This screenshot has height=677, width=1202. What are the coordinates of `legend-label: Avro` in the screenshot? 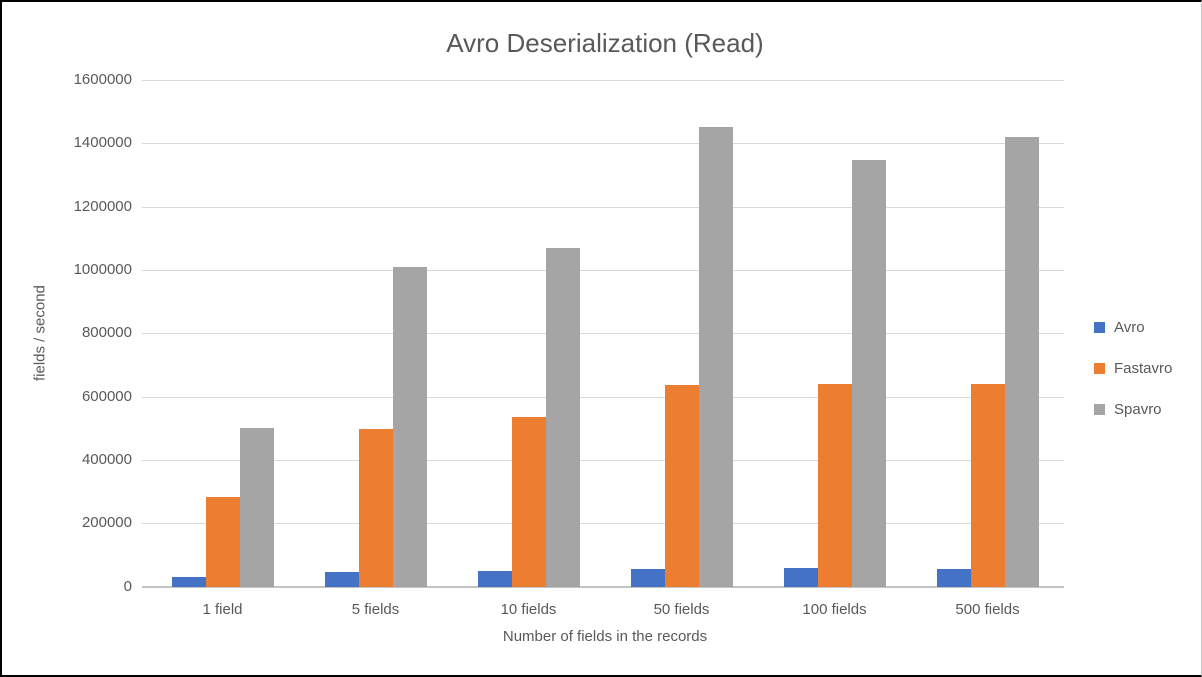 It's located at (1129, 327).